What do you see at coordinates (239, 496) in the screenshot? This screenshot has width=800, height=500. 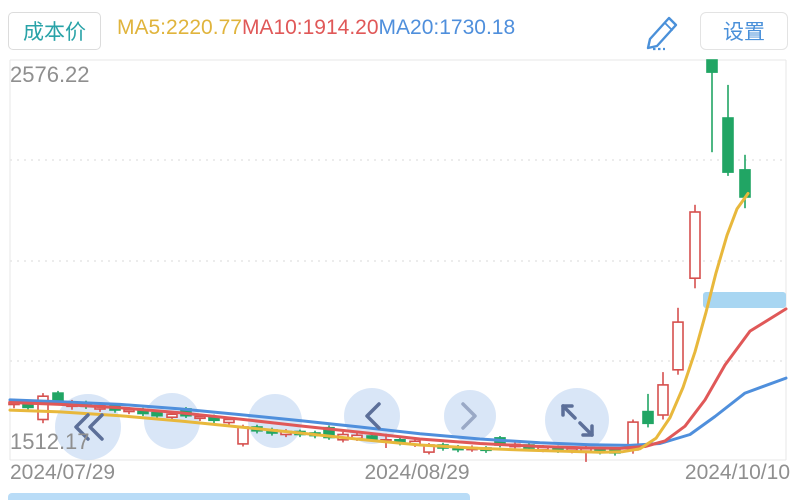 I see `bottom-sheet-handle` at bounding box center [239, 496].